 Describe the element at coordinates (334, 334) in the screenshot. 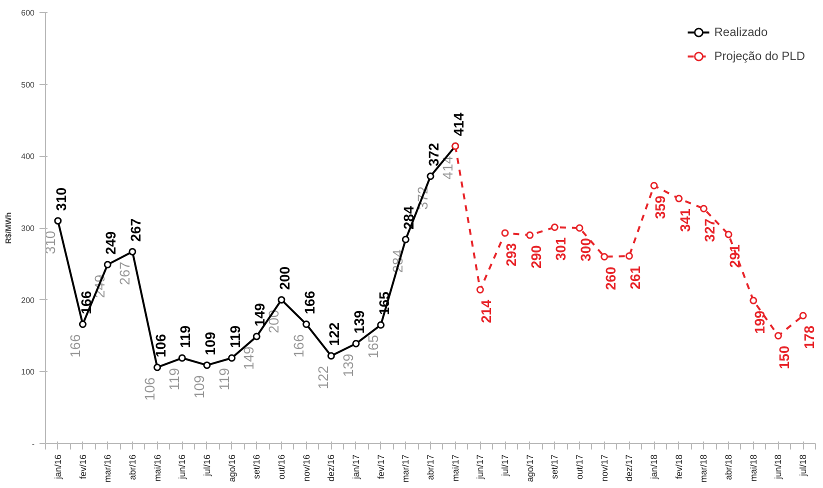

I see `annotation: 122` at that location.